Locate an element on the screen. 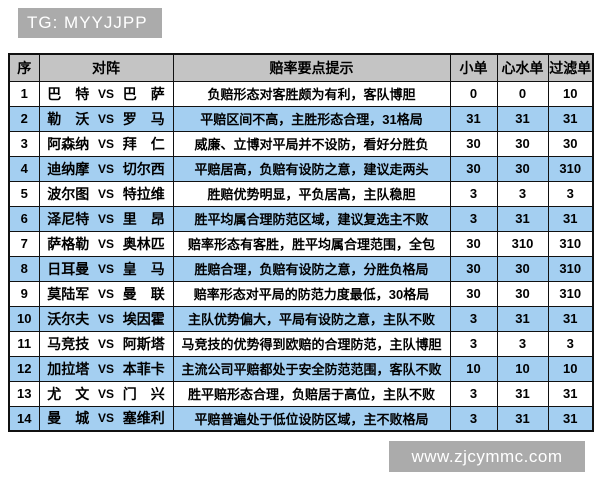 Image resolution: width=600 pixels, height=480 pixels. row-number: 12 is located at coordinates (24, 368).